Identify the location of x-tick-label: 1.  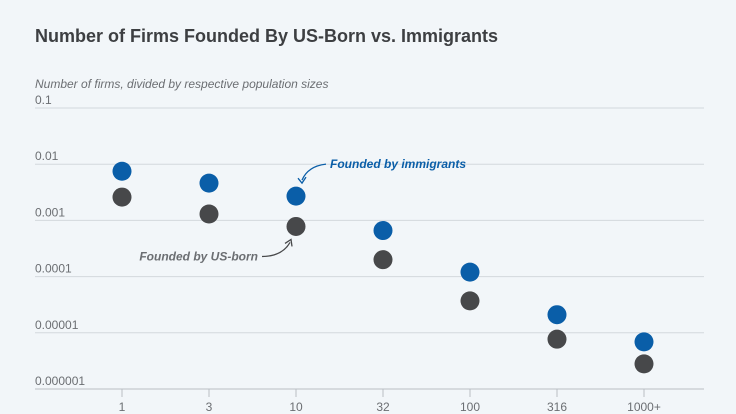
(122, 407).